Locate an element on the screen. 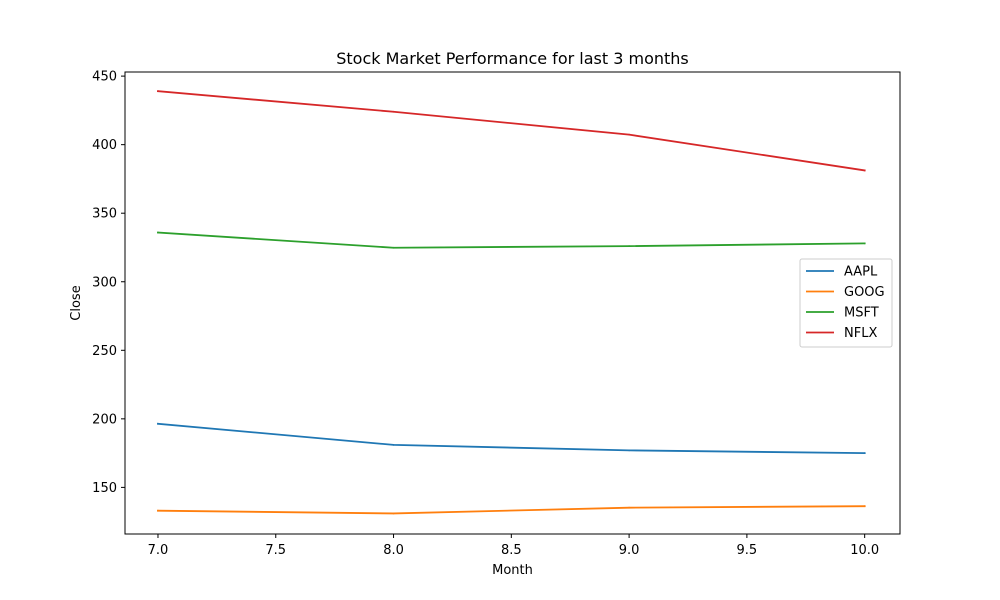  legend-box is located at coordinates (846, 303).